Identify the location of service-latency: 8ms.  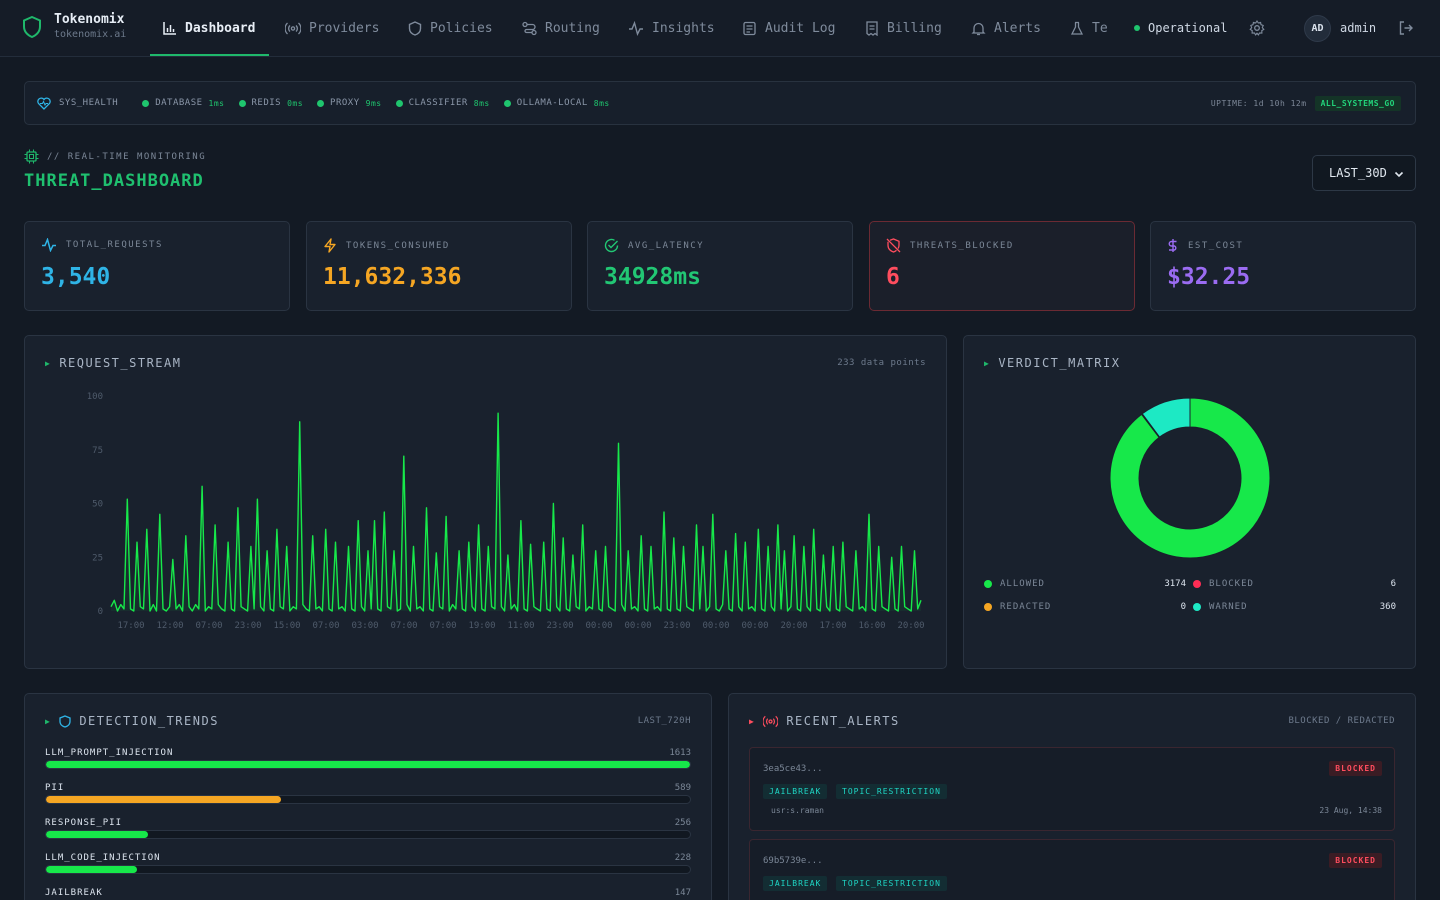
(481, 103).